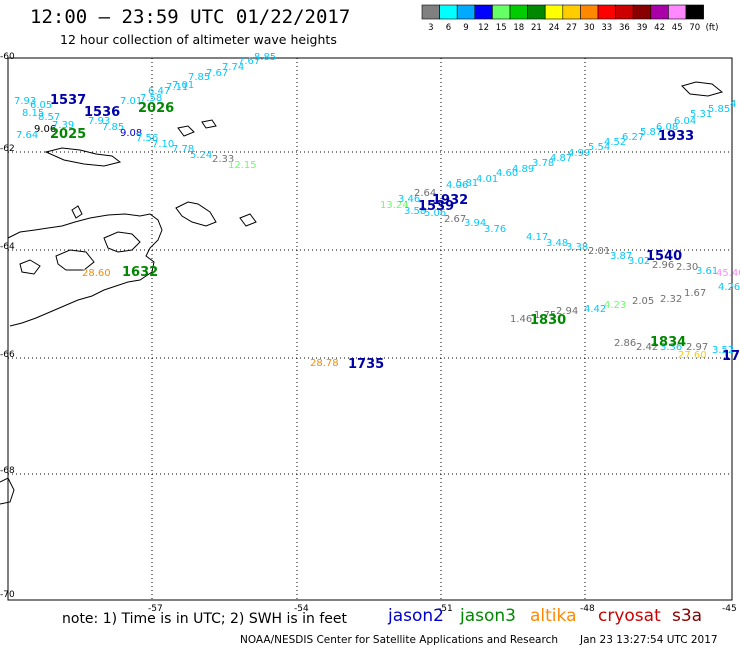 The width and height of the screenshot is (740, 650). Describe the element at coordinates (697, 347) in the screenshot. I see `wave-height-value: 2.97` at that location.